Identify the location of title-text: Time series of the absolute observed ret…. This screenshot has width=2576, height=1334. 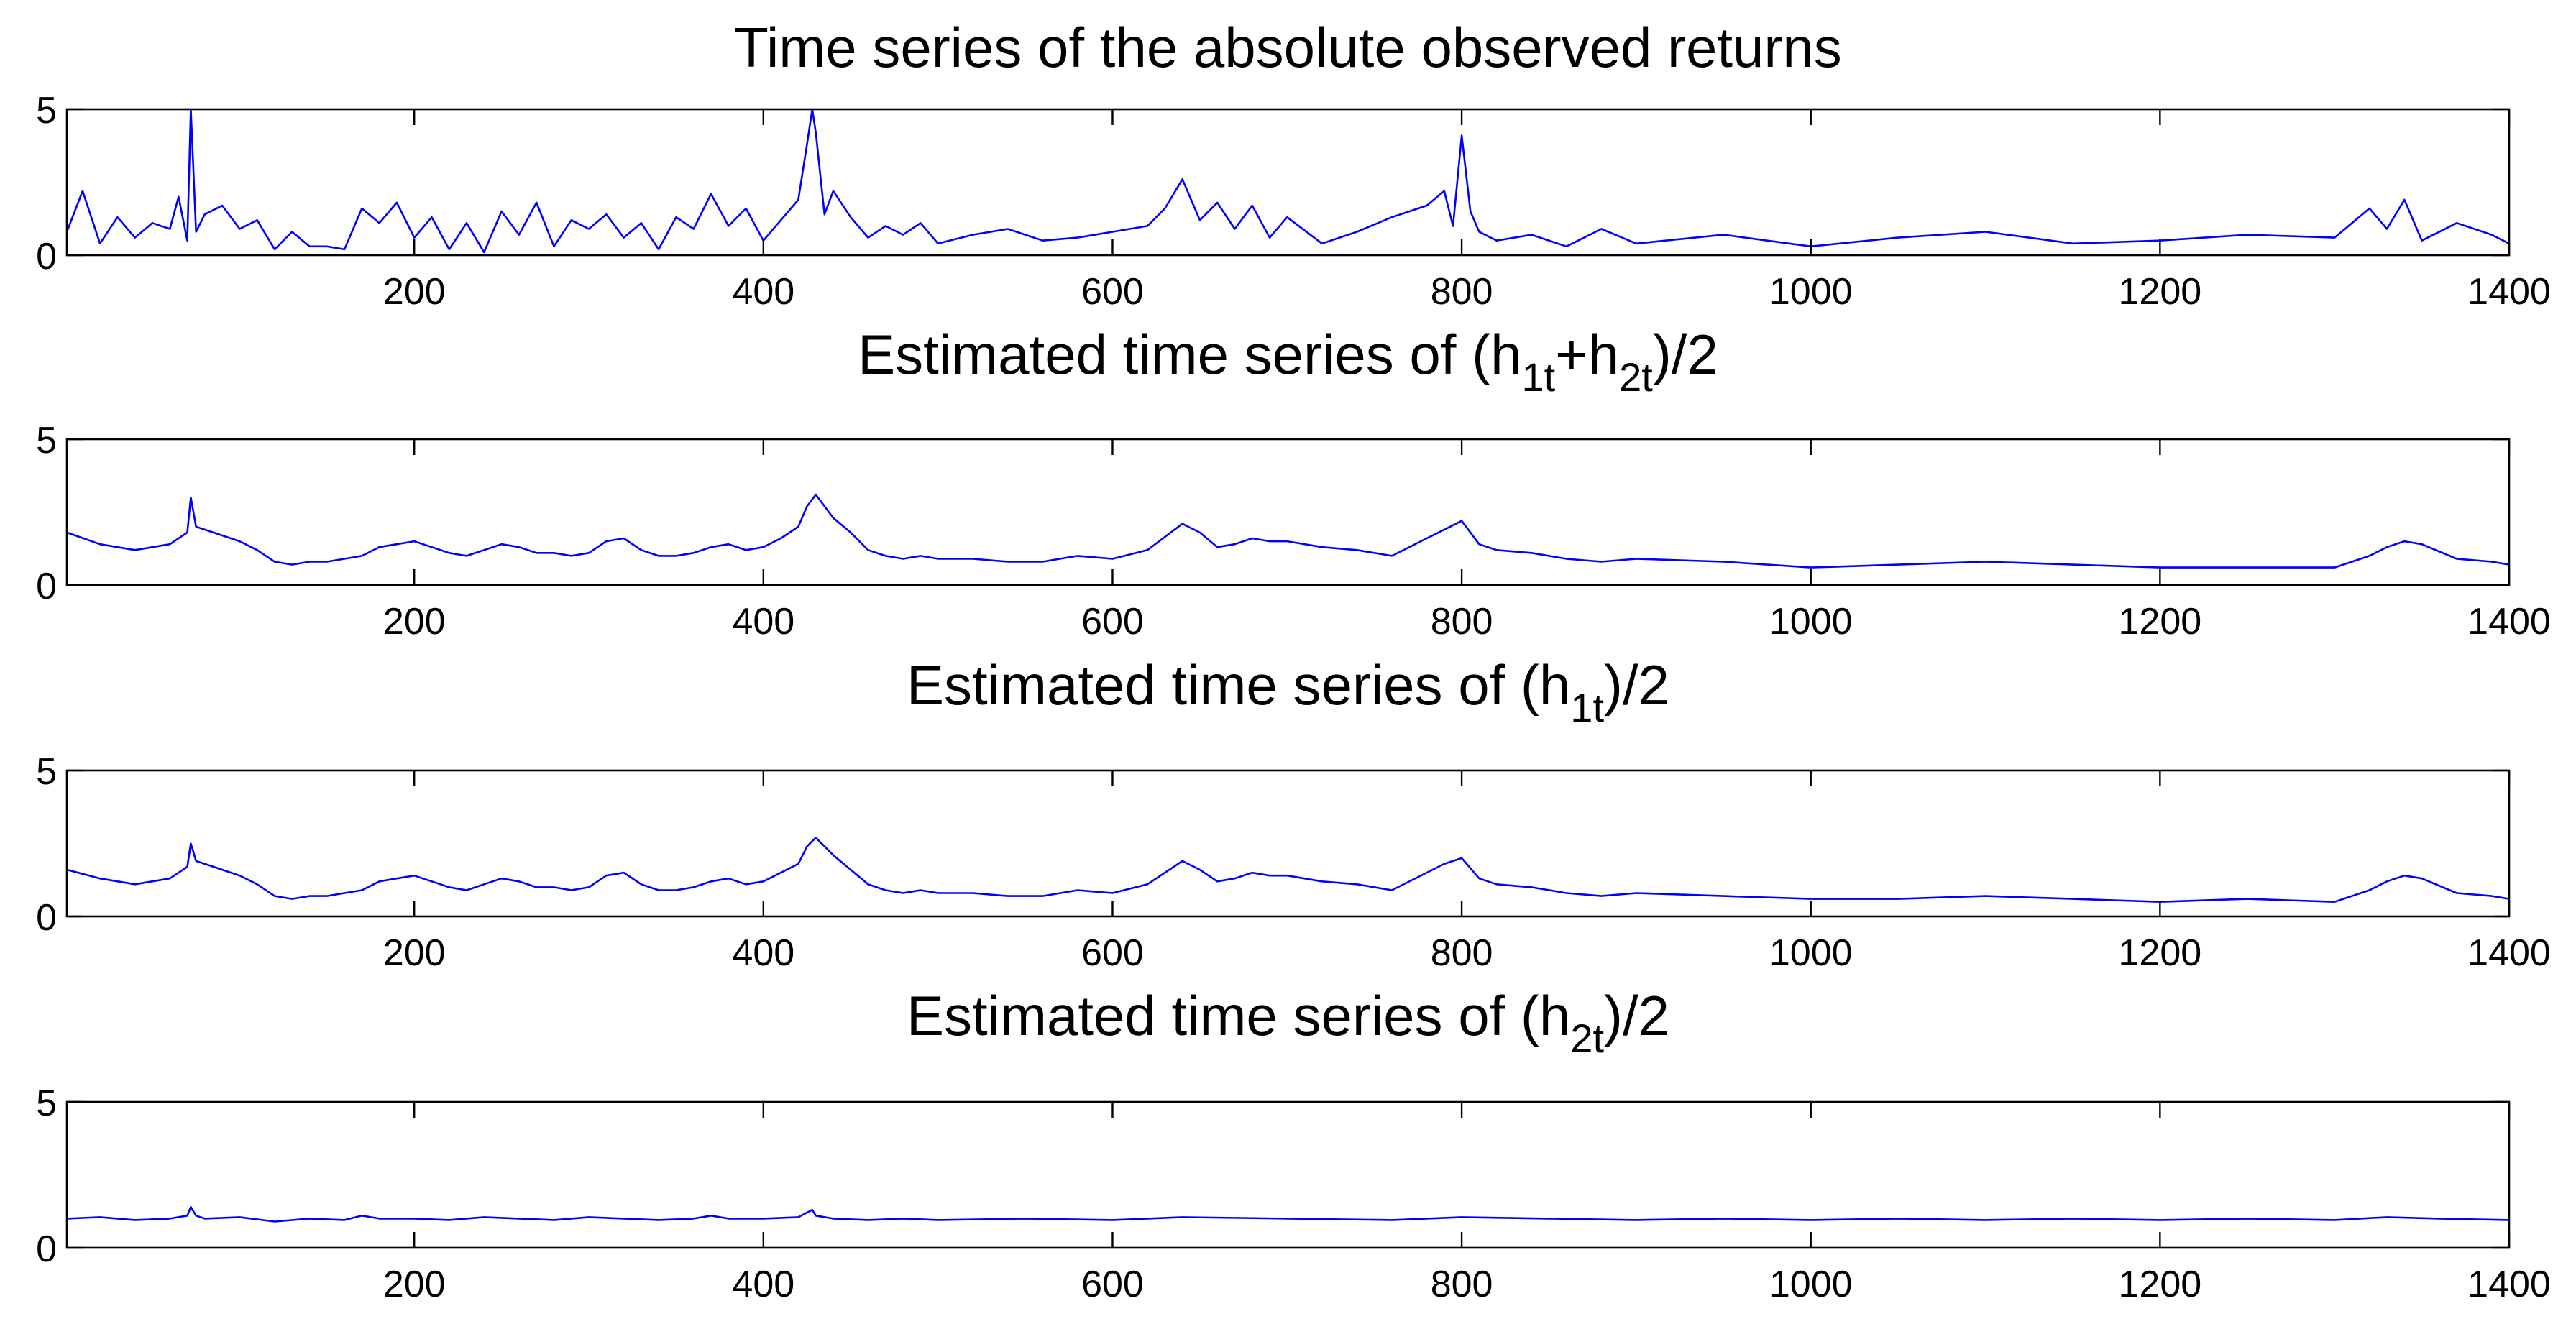
(1288, 47).